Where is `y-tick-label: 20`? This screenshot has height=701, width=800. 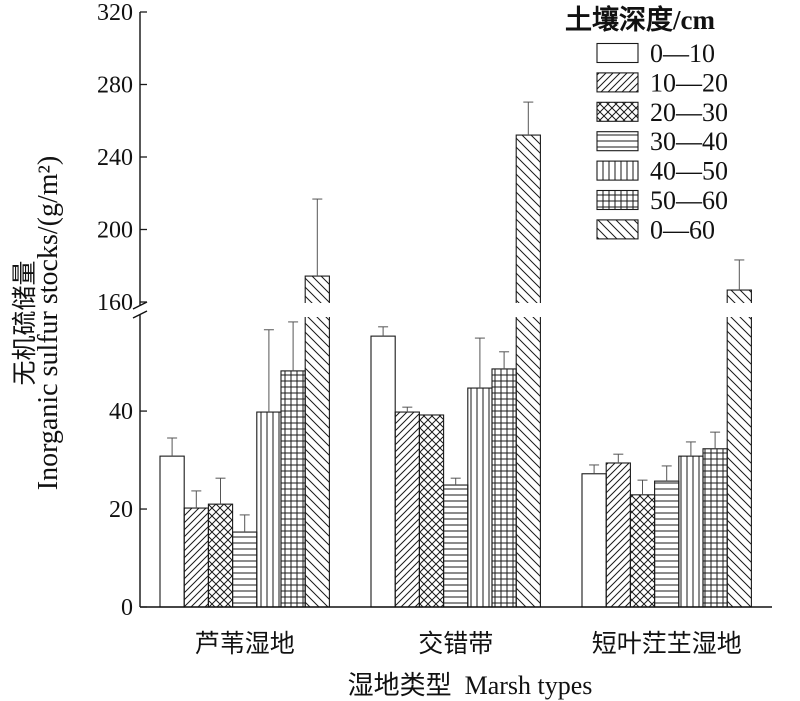 y-tick-label: 20 is located at coordinates (121, 510).